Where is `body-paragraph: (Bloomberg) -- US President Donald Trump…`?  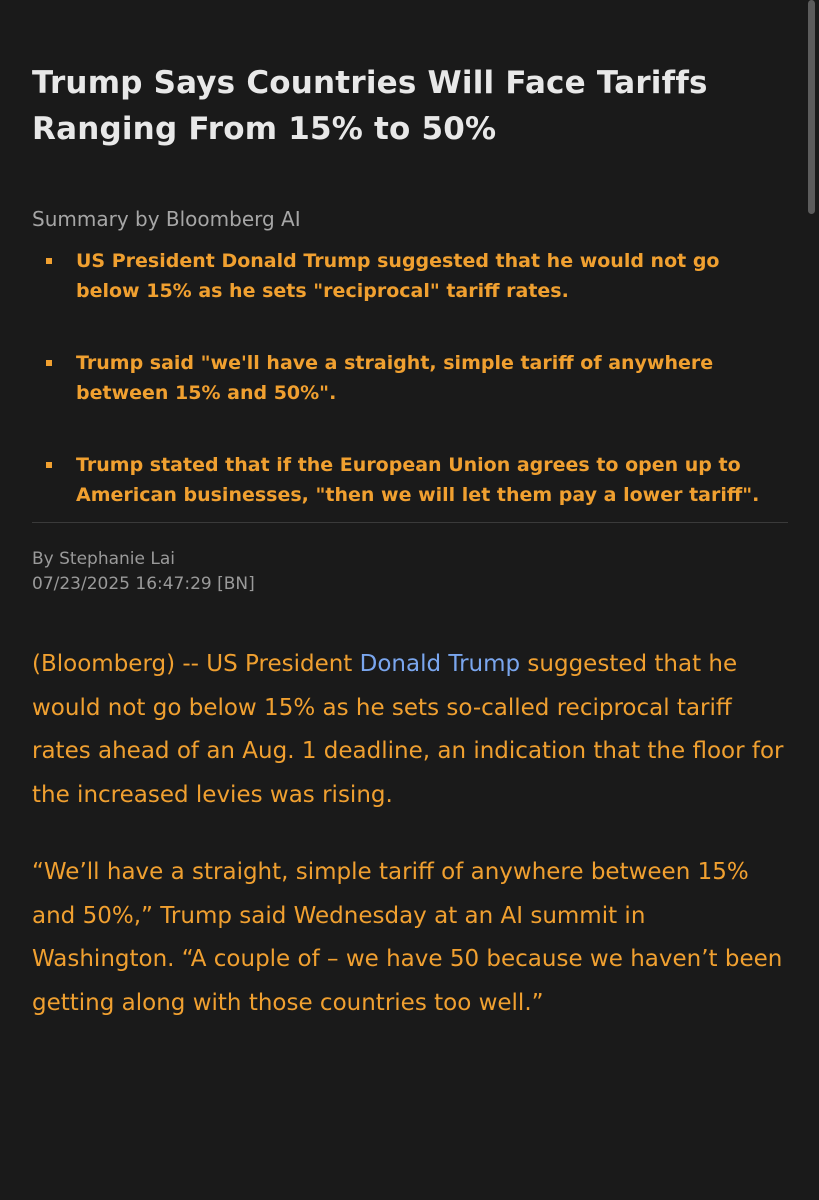
body-paragraph: (Bloomberg) -- US President Donald Trump… is located at coordinates (410, 730).